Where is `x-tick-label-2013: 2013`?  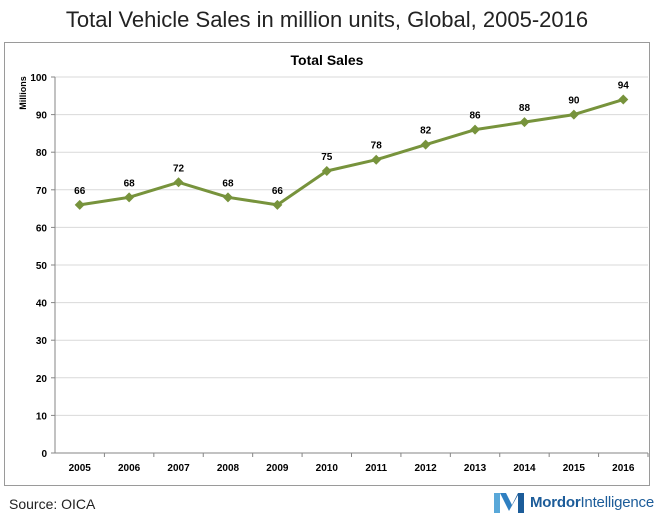 x-tick-label-2013: 2013 is located at coordinates (475, 468).